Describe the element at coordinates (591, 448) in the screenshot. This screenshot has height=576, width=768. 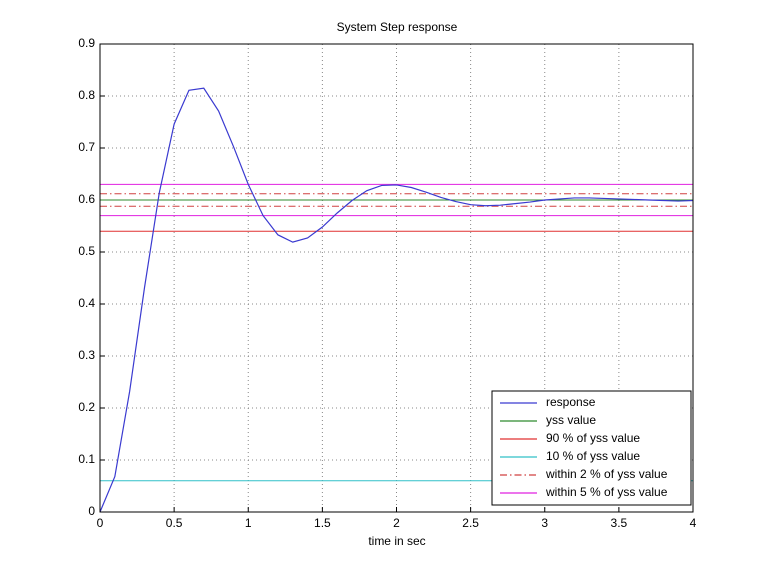
I see `legend-box` at that location.